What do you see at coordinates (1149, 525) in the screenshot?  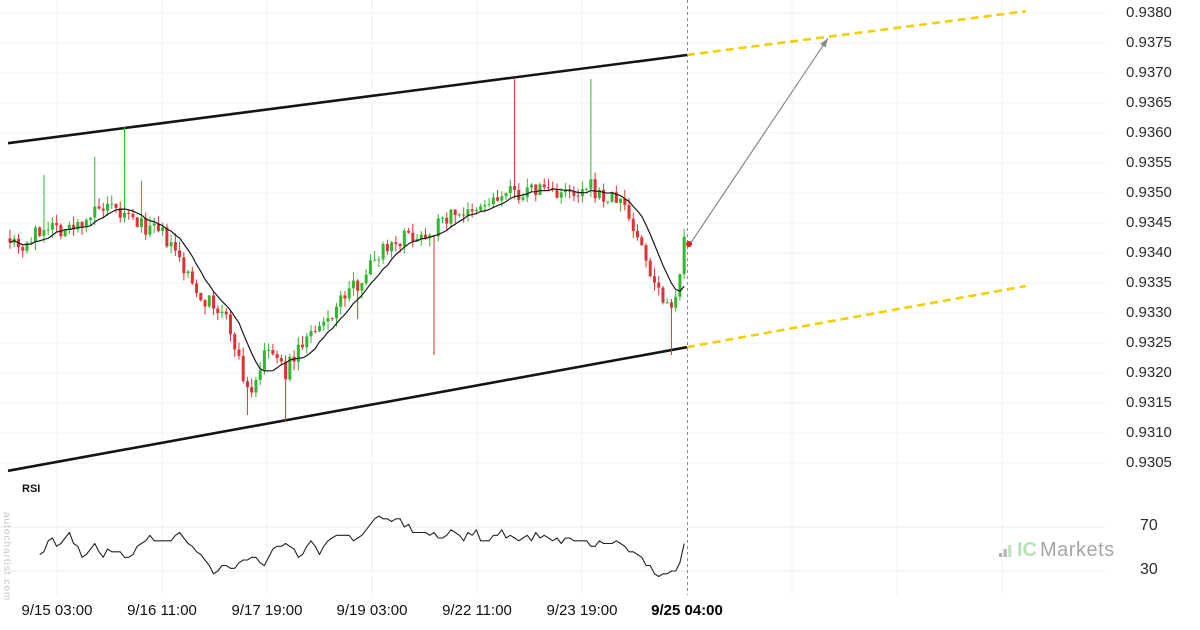 I see `rsi-level-label: 70` at bounding box center [1149, 525].